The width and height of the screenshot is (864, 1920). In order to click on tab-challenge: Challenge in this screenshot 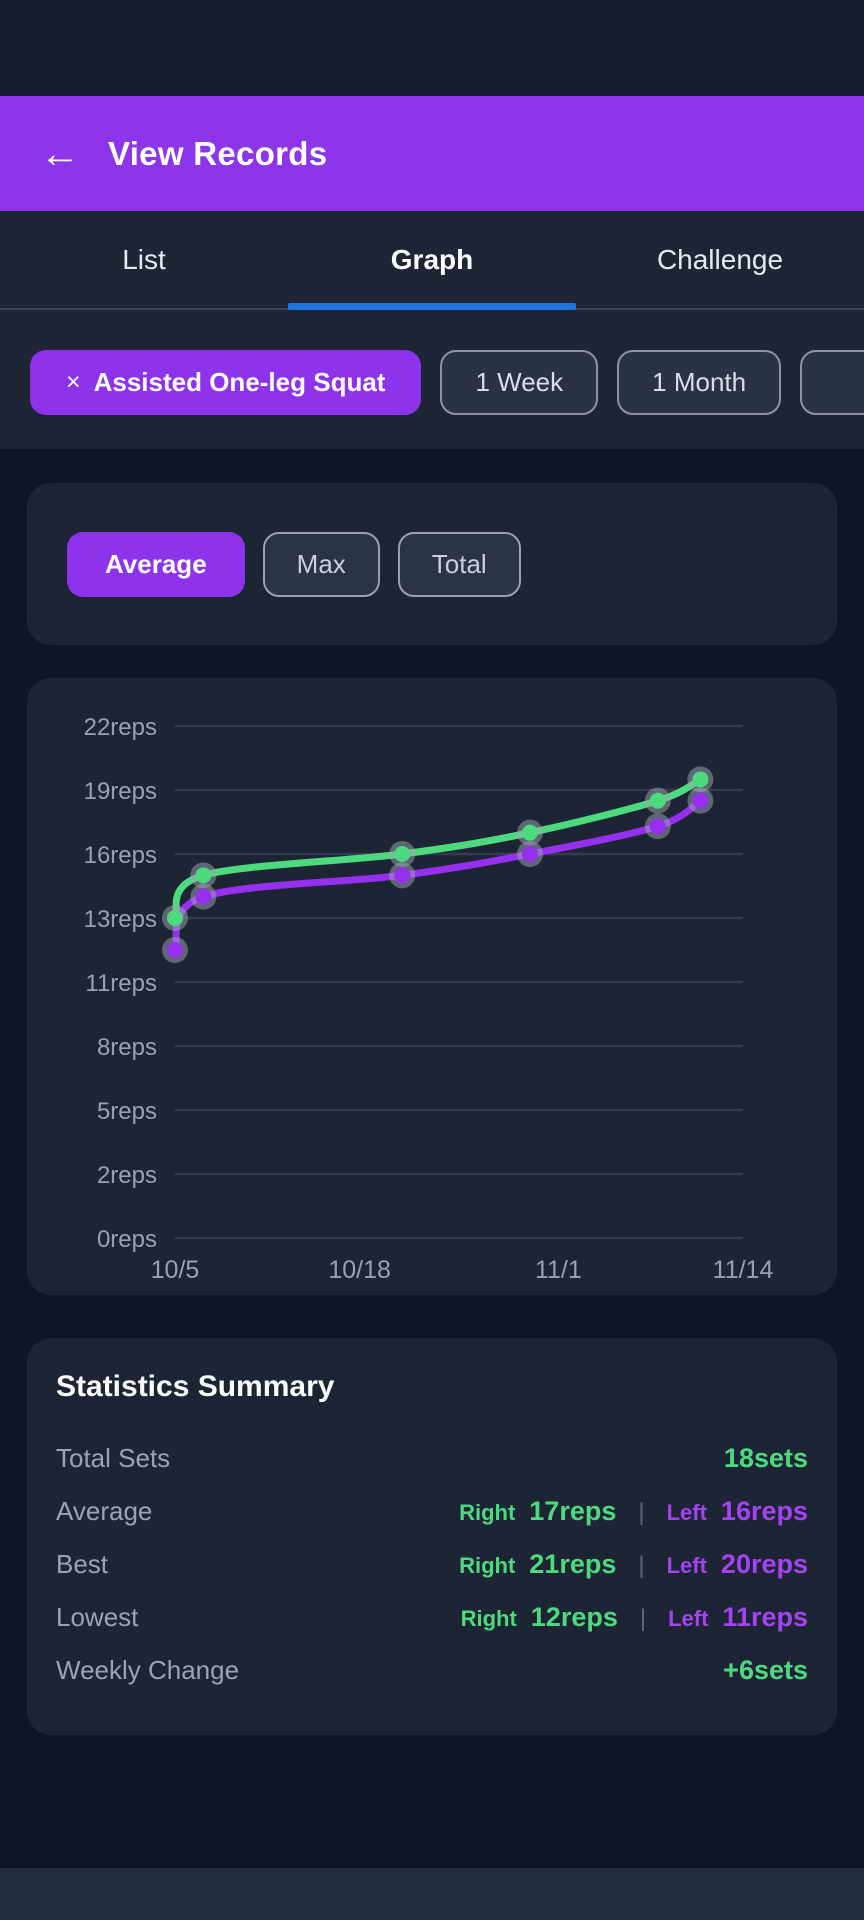, I will do `click(720, 259)`.